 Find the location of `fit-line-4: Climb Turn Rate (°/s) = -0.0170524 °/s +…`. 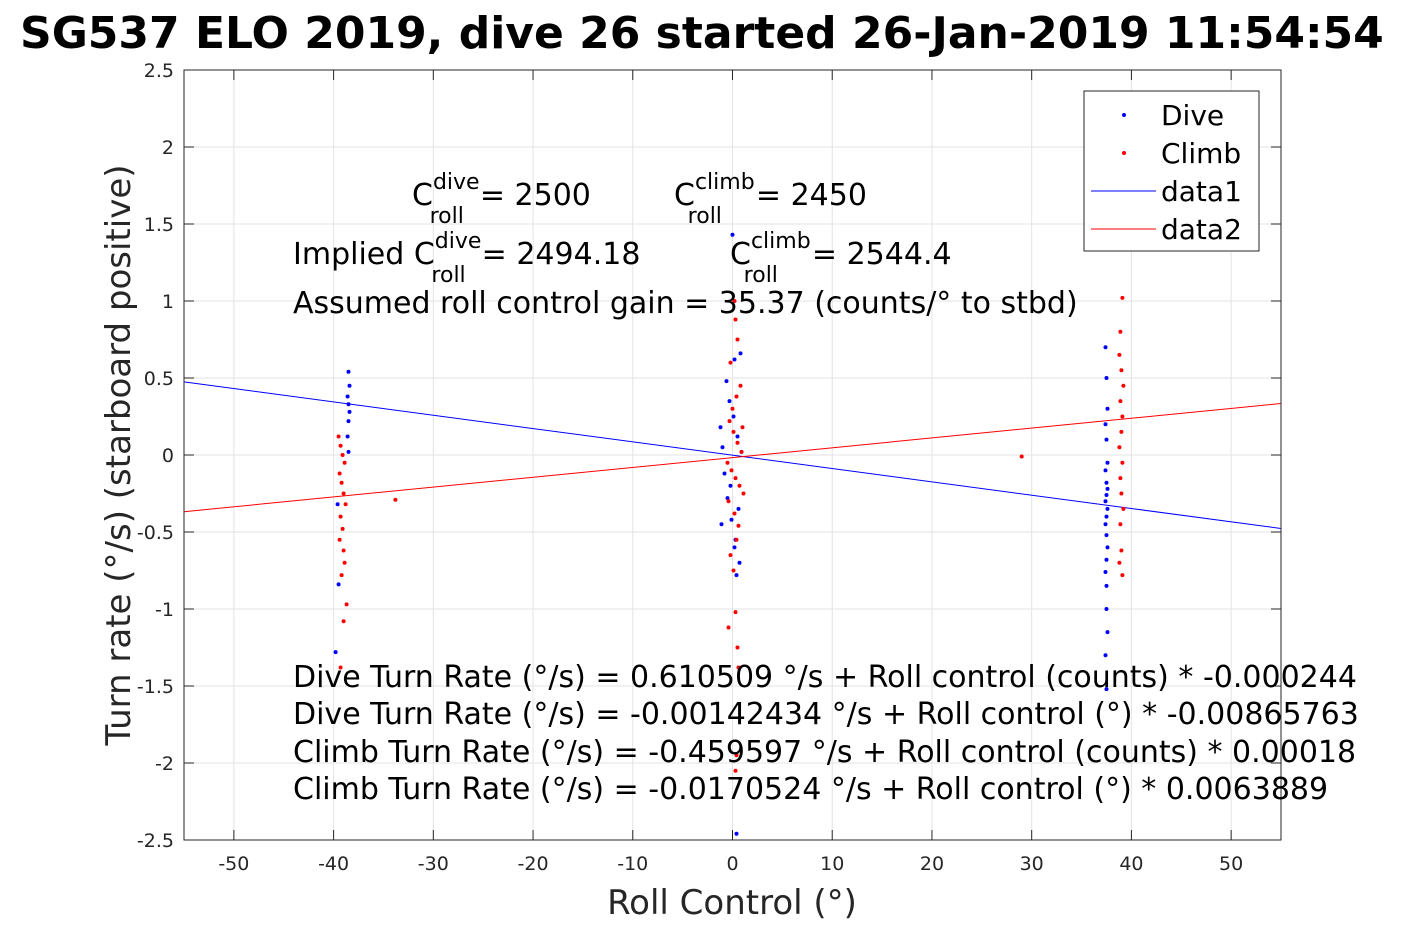

fit-line-4: Climb Turn Rate (°/s) = -0.0170524 °/s +… is located at coordinates (810, 789).